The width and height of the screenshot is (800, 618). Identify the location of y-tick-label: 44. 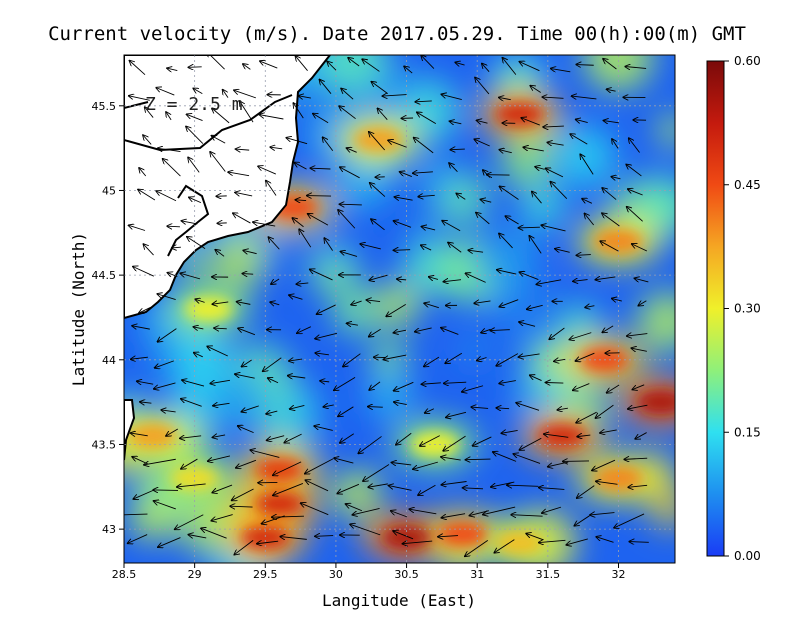
(109, 360).